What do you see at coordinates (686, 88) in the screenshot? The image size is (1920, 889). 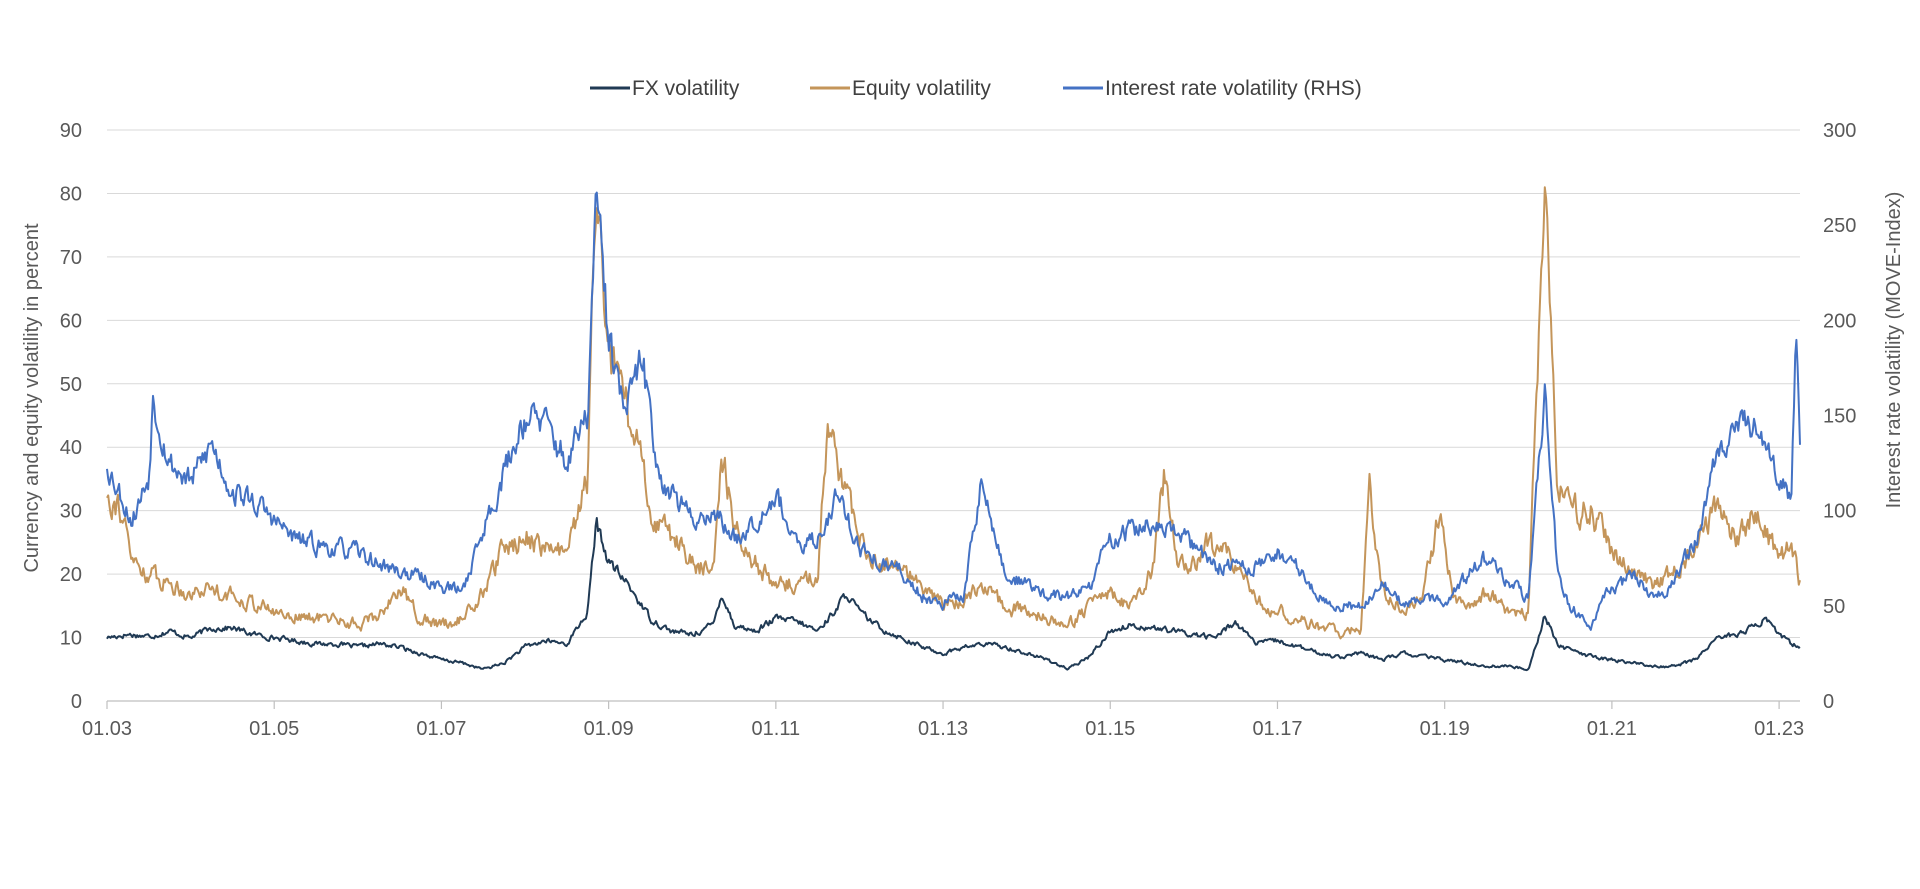 I see `legend-label: FX volatility` at bounding box center [686, 88].